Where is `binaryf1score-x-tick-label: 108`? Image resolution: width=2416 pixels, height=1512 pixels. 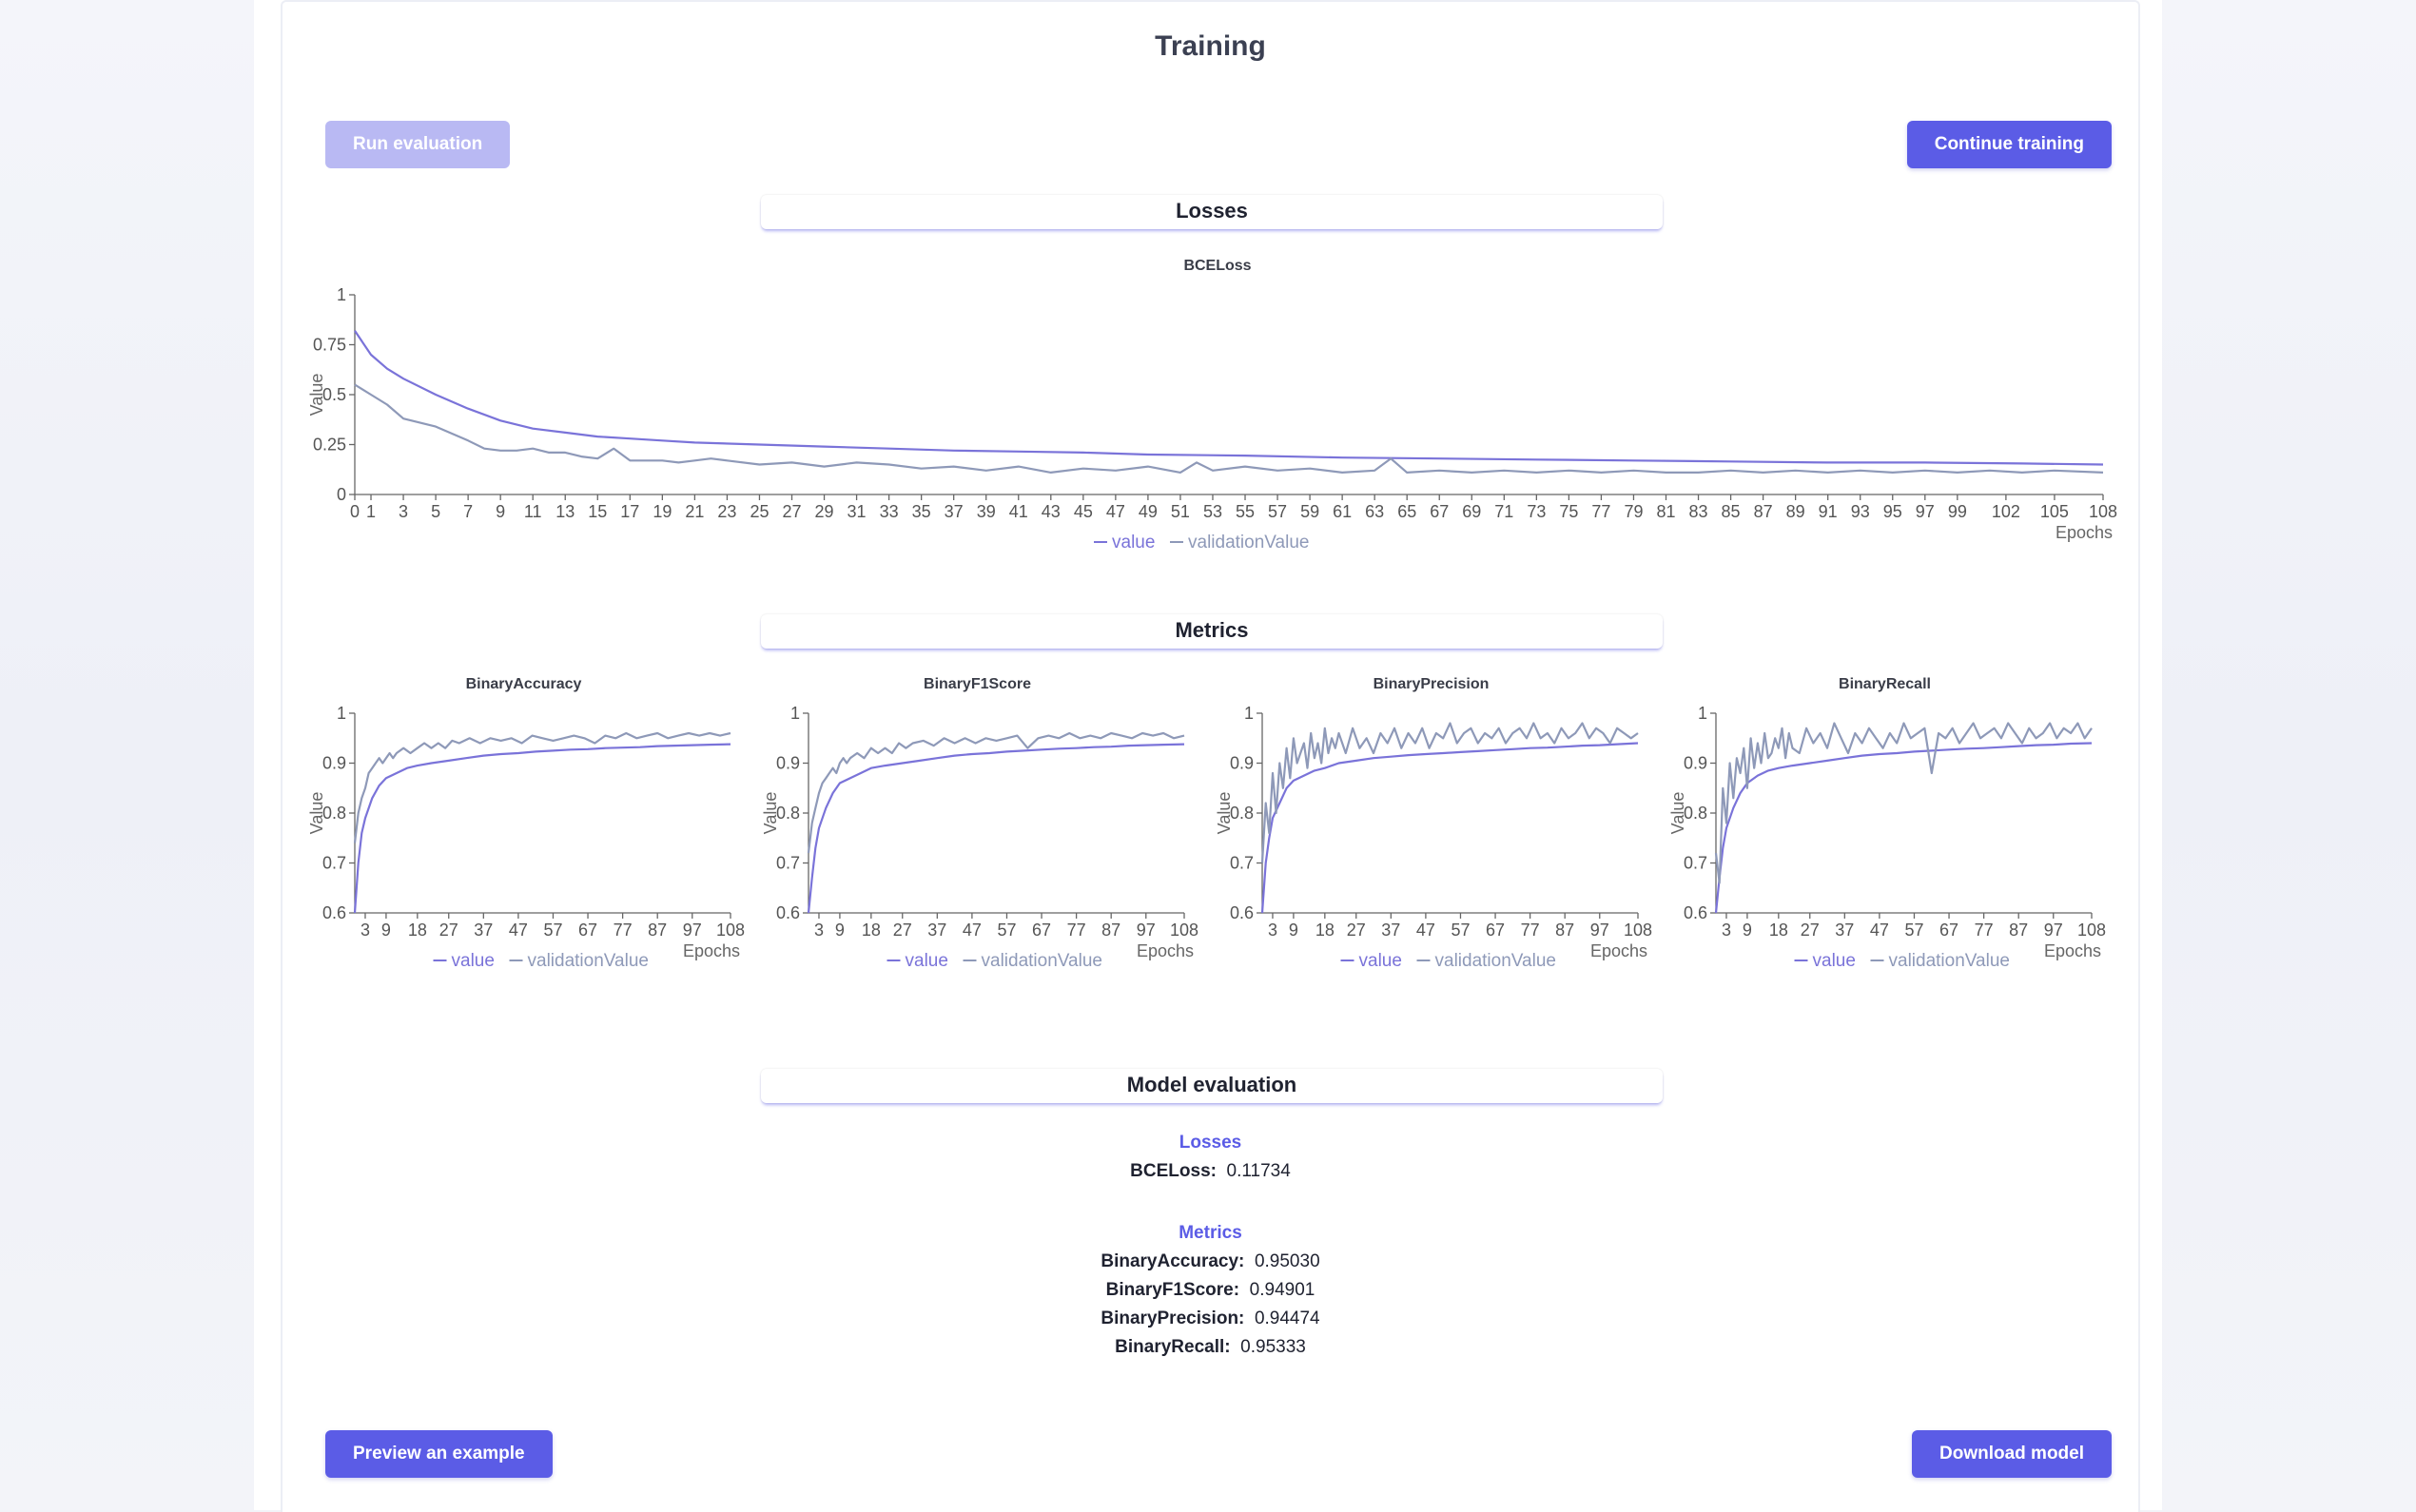
binaryf1score-x-tick-label: 108 is located at coordinates (1184, 931).